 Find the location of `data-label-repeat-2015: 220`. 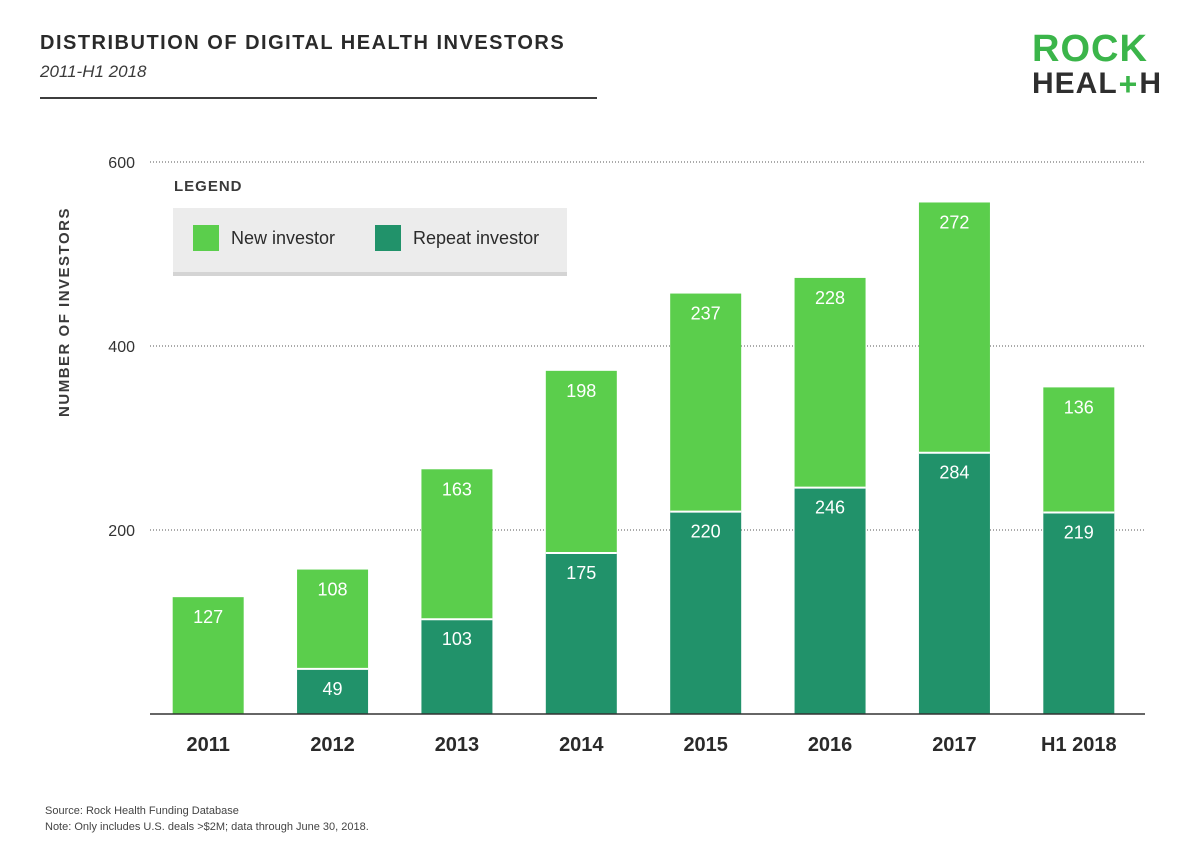

data-label-repeat-2015: 220 is located at coordinates (706, 532).